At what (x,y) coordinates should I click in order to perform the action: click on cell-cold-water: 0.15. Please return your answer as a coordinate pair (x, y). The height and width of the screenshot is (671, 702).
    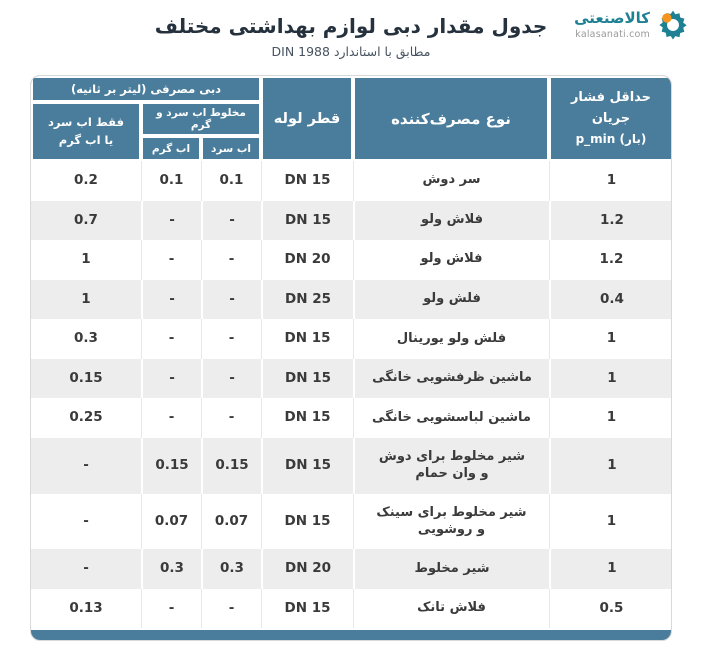
    Looking at the image, I should click on (231, 465).